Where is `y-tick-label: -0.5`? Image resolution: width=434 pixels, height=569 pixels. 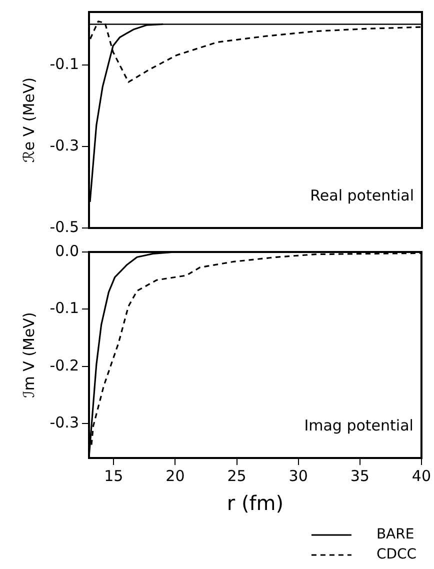
y-tick-label: -0.5 is located at coordinates (64, 227).